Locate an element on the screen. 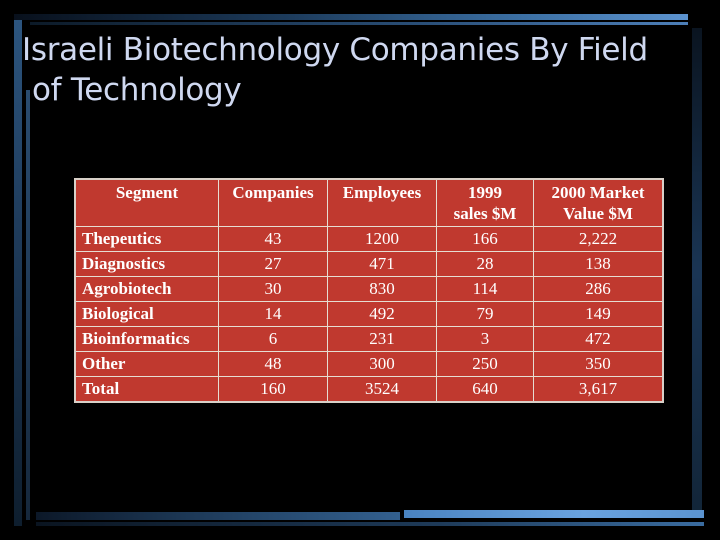  cell-market-value: 138 is located at coordinates (598, 264).